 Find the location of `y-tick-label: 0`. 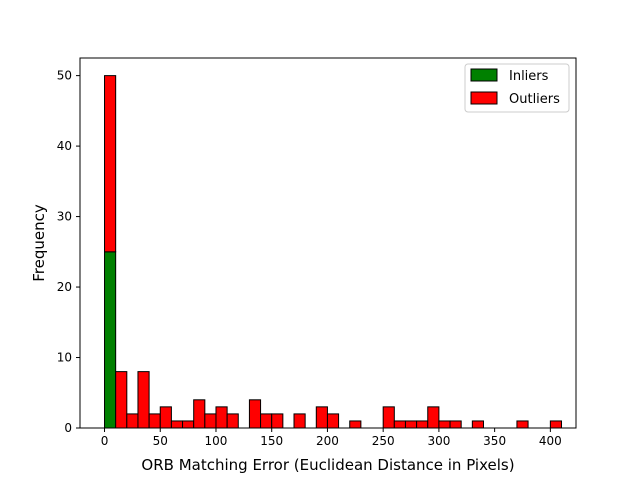

y-tick-label: 0 is located at coordinates (68, 428).